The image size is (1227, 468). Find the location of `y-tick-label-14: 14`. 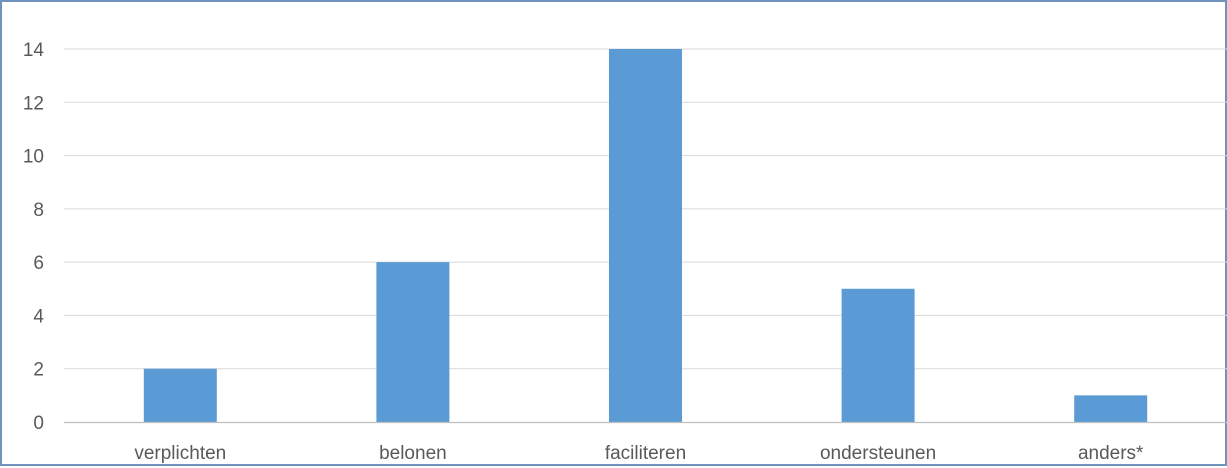

y-tick-label-14: 14 is located at coordinates (34, 50).